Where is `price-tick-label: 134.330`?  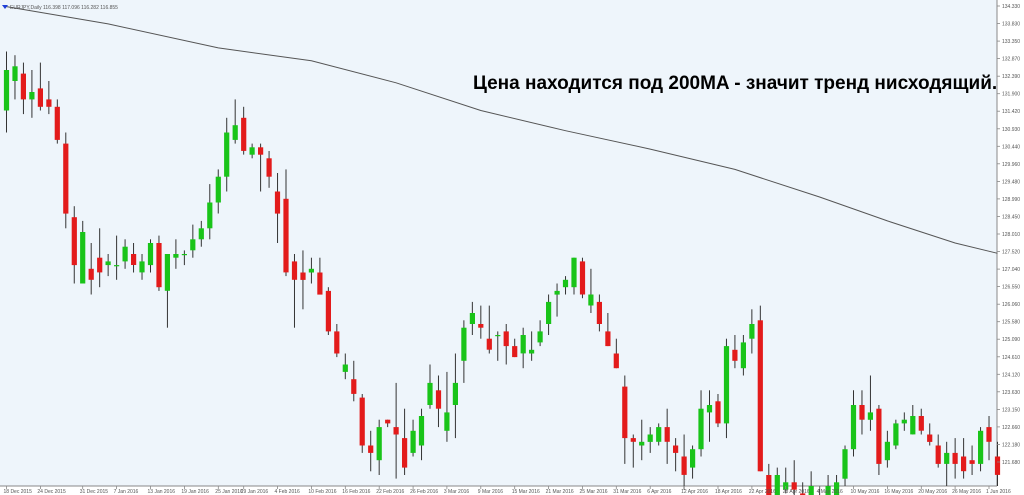
price-tick-label: 134.330 is located at coordinates (1011, 7).